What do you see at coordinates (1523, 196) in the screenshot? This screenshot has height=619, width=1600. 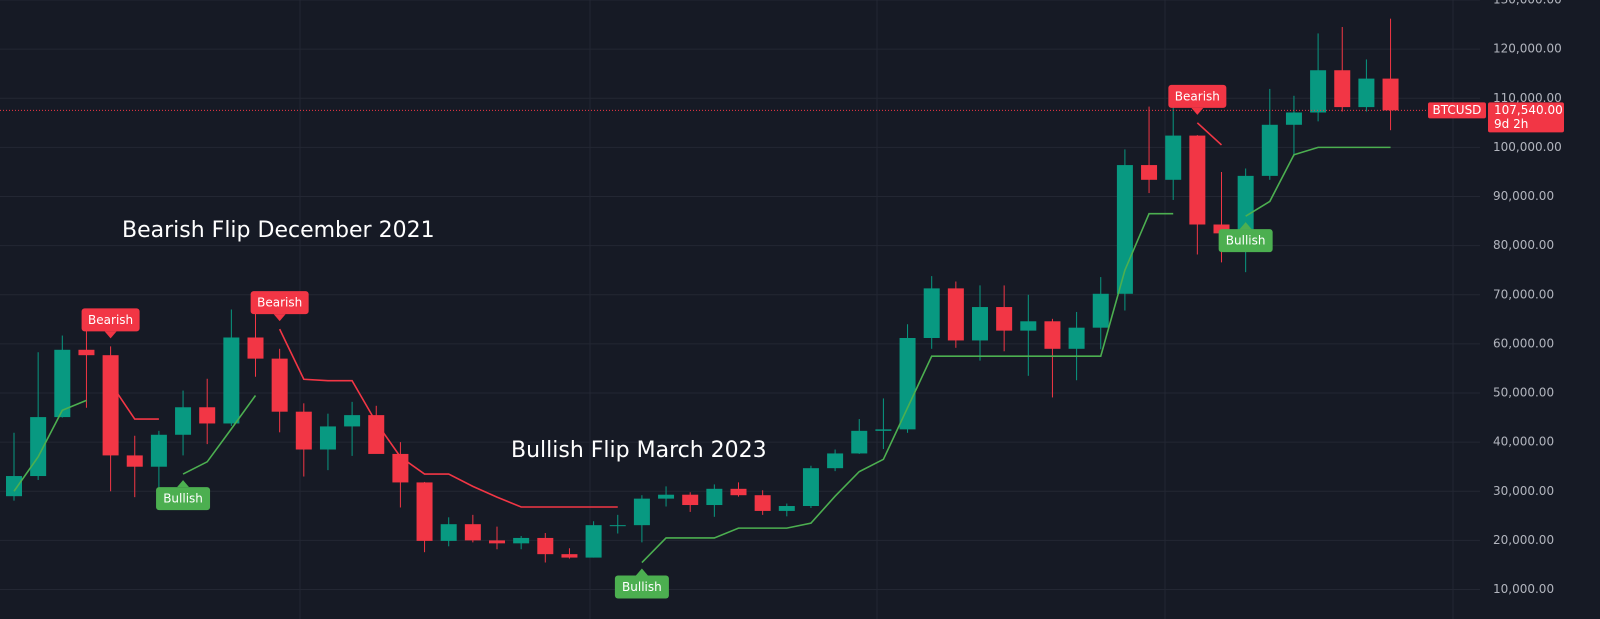 I see `y-tick-label: 90,000.00` at bounding box center [1523, 196].